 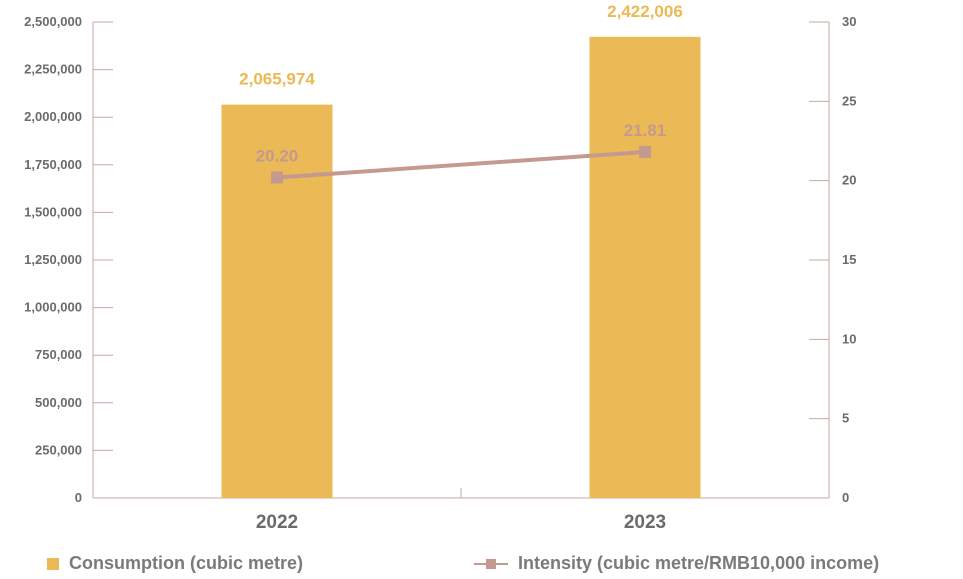 I want to click on legend-swatch-line, so click(x=491, y=564).